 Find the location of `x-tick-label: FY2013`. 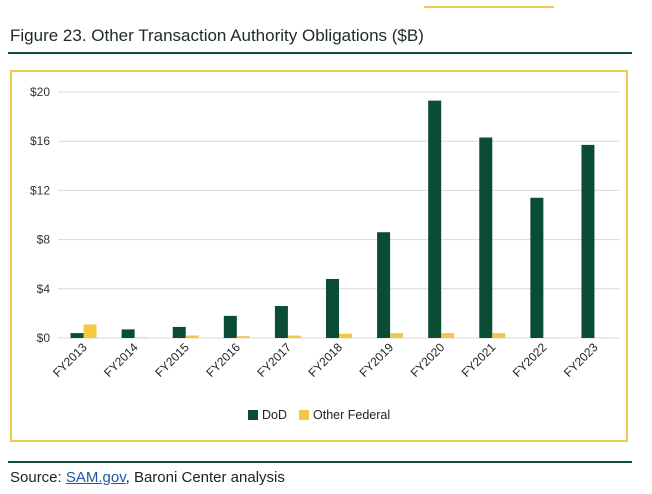

x-tick-label: FY2013 is located at coordinates (70, 360).